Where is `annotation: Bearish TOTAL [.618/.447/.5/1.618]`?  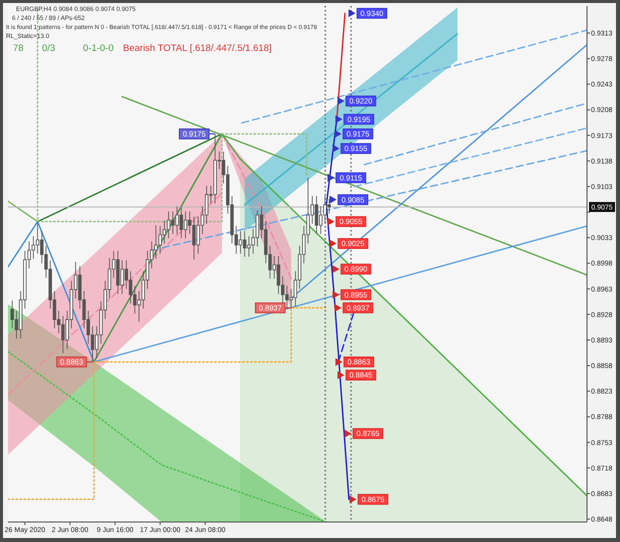
annotation: Bearish TOTAL [.618/.447/.5/1.618] is located at coordinates (197, 48).